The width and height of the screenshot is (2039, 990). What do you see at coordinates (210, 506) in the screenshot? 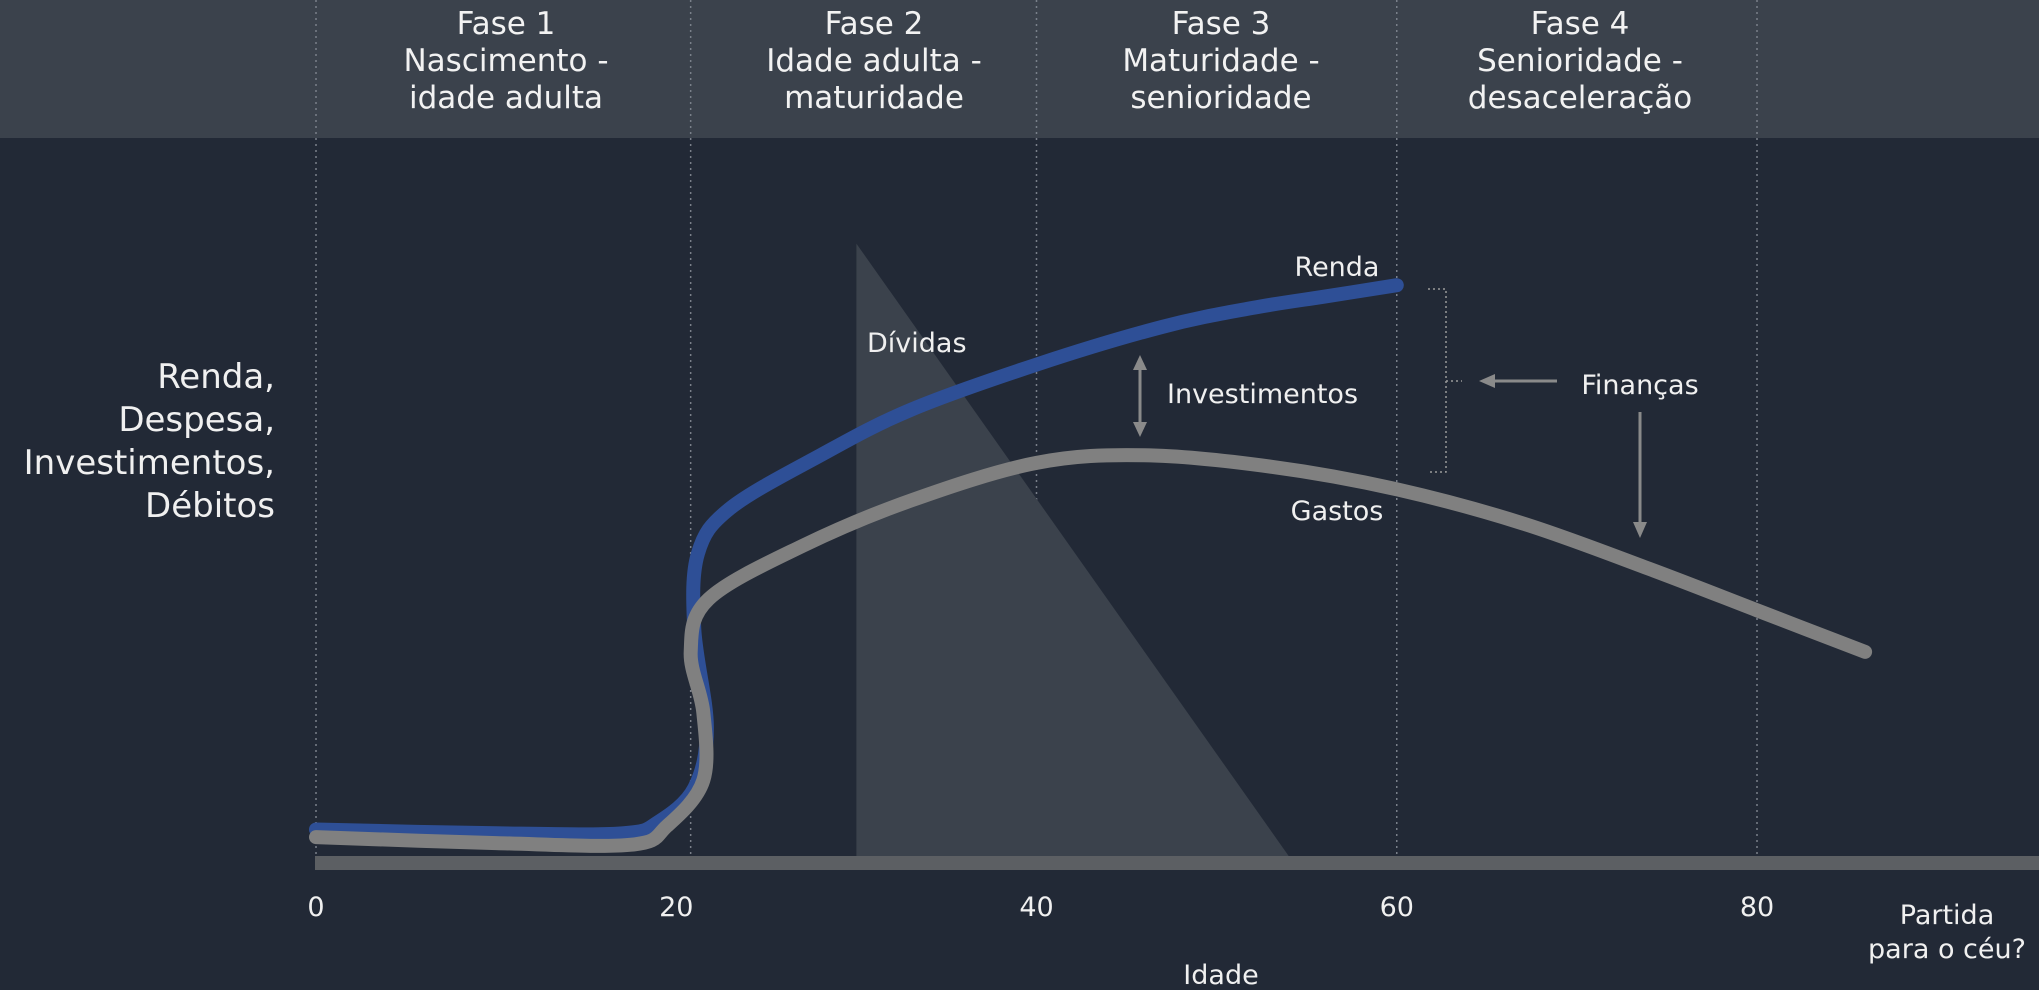
I see `y-axis-label-line4: Débitos` at bounding box center [210, 506].